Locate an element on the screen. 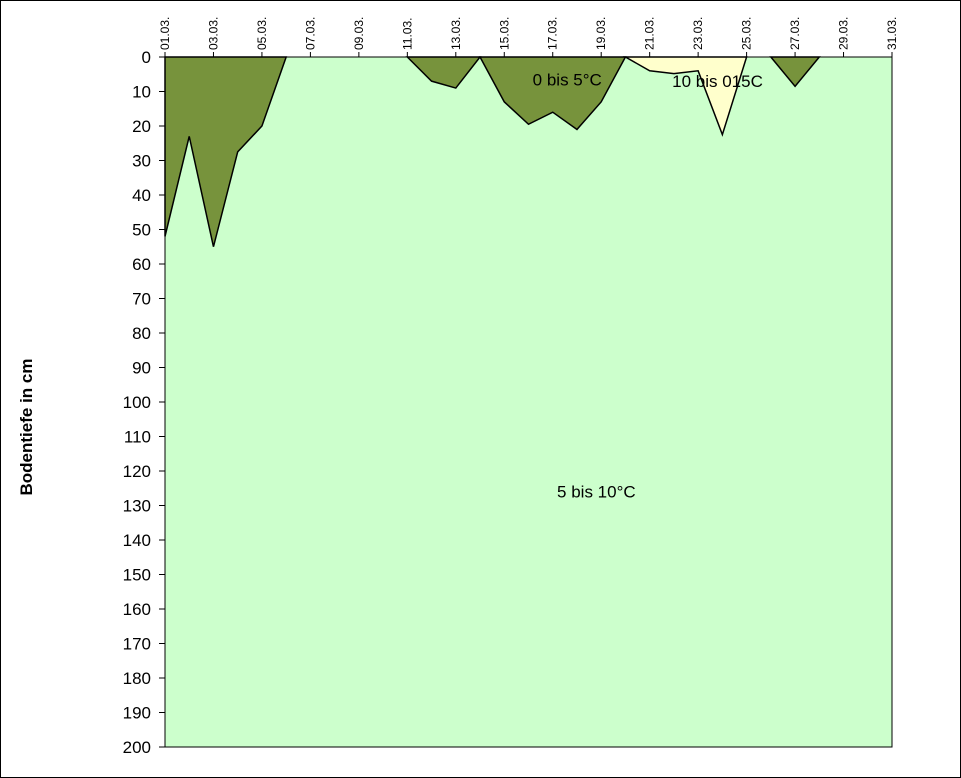  x-tick-label-4: 09.03. is located at coordinates (359, 33).